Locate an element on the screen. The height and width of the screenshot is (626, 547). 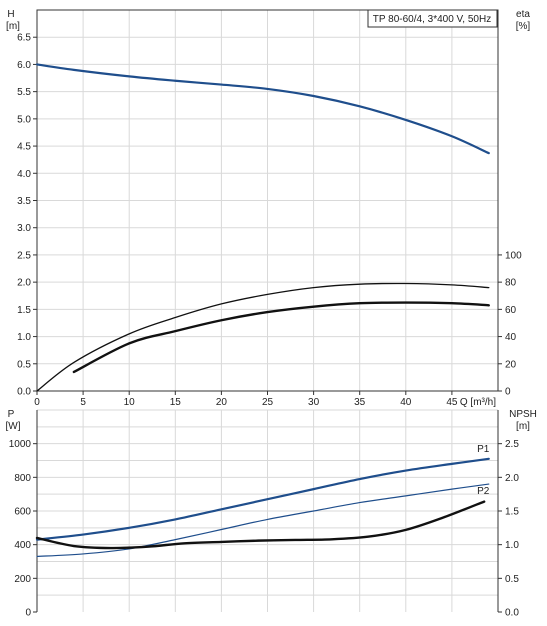
p-tick-label: 400 is located at coordinates (22, 545).